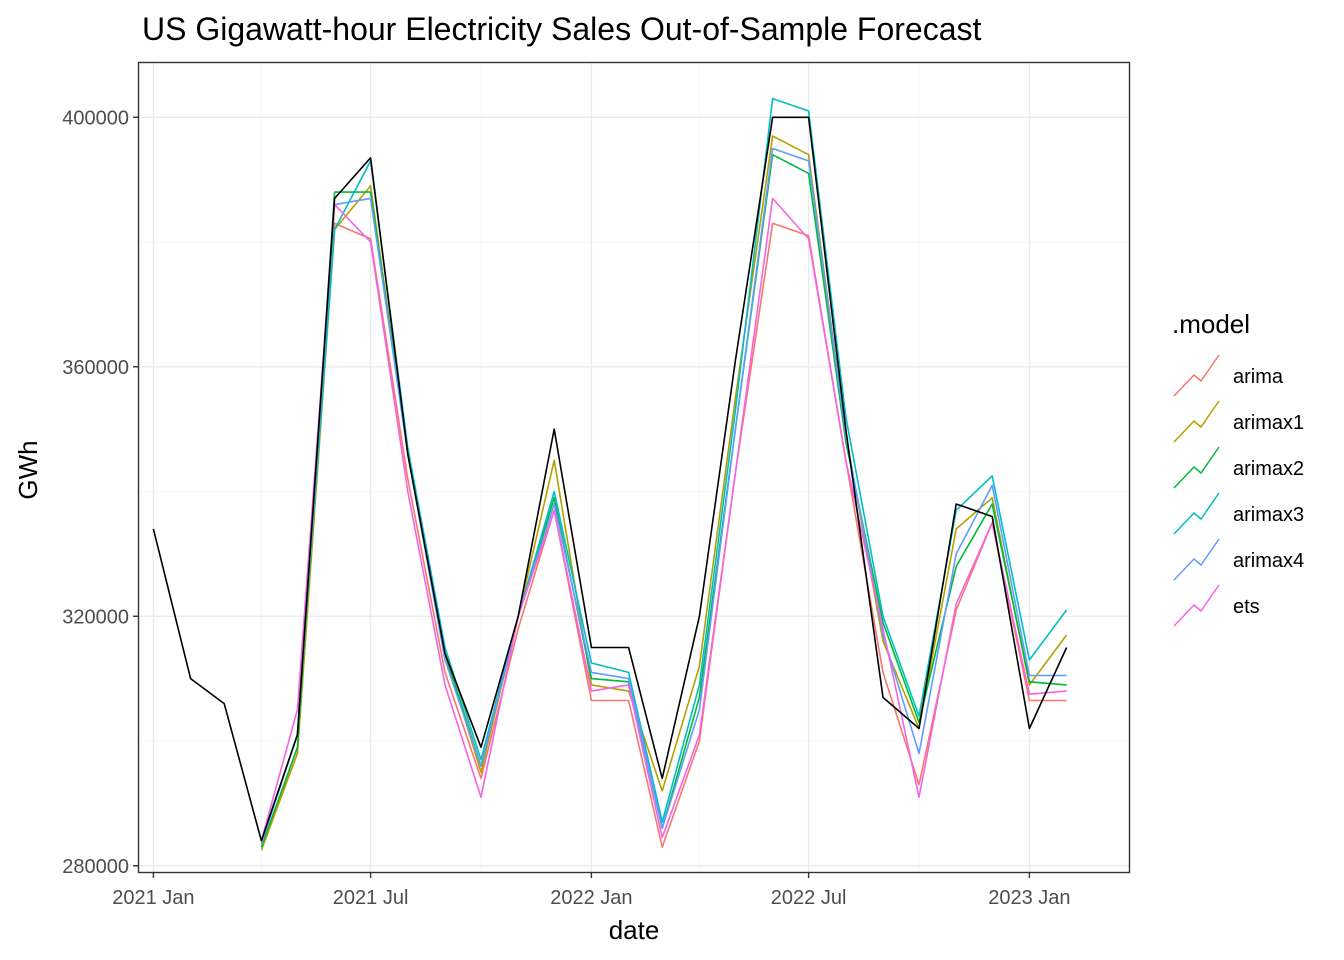 The height and width of the screenshot is (960, 1344). Describe the element at coordinates (1196, 421) in the screenshot. I see `legend-key-arimax1` at that location.